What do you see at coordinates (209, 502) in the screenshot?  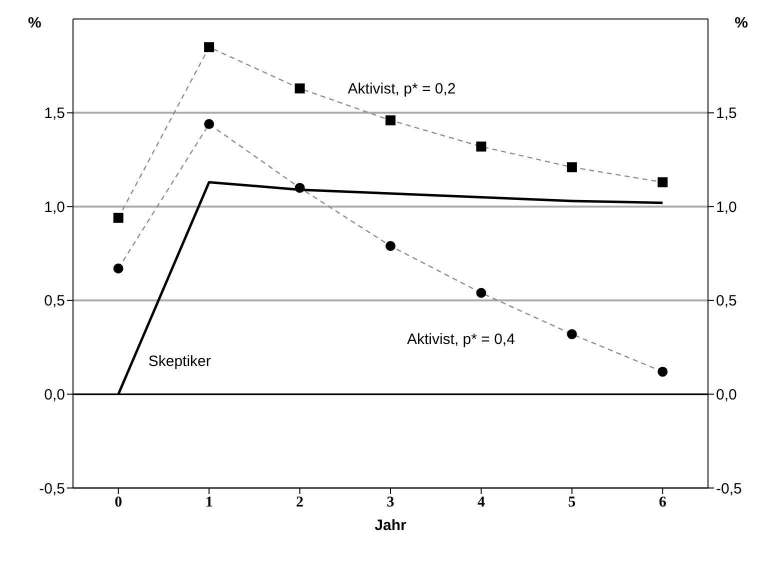 I see `x-tick-label: 1` at bounding box center [209, 502].